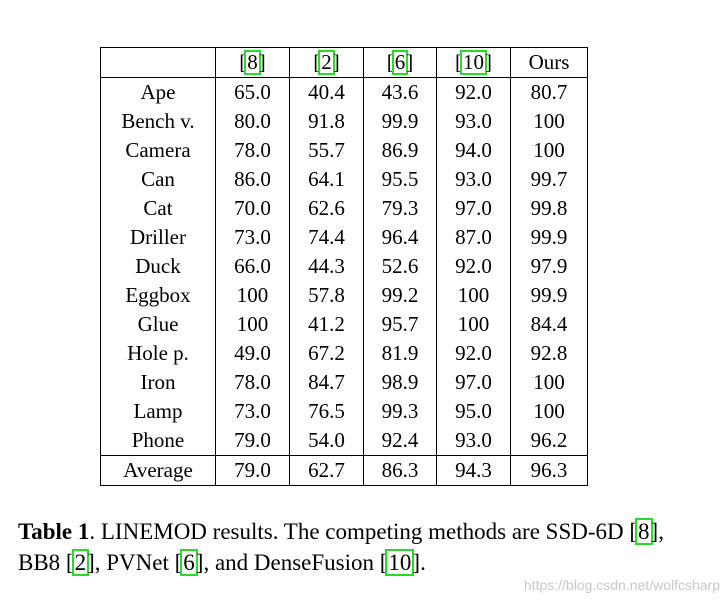 The image size is (728, 601). What do you see at coordinates (549, 208) in the screenshot?
I see `table-cell: 99.8` at bounding box center [549, 208].